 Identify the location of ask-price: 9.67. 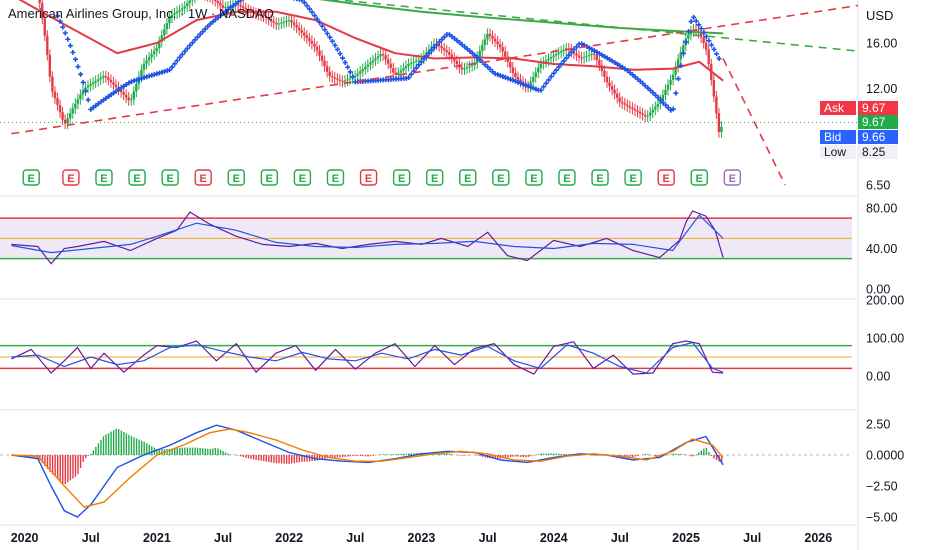
(878, 108).